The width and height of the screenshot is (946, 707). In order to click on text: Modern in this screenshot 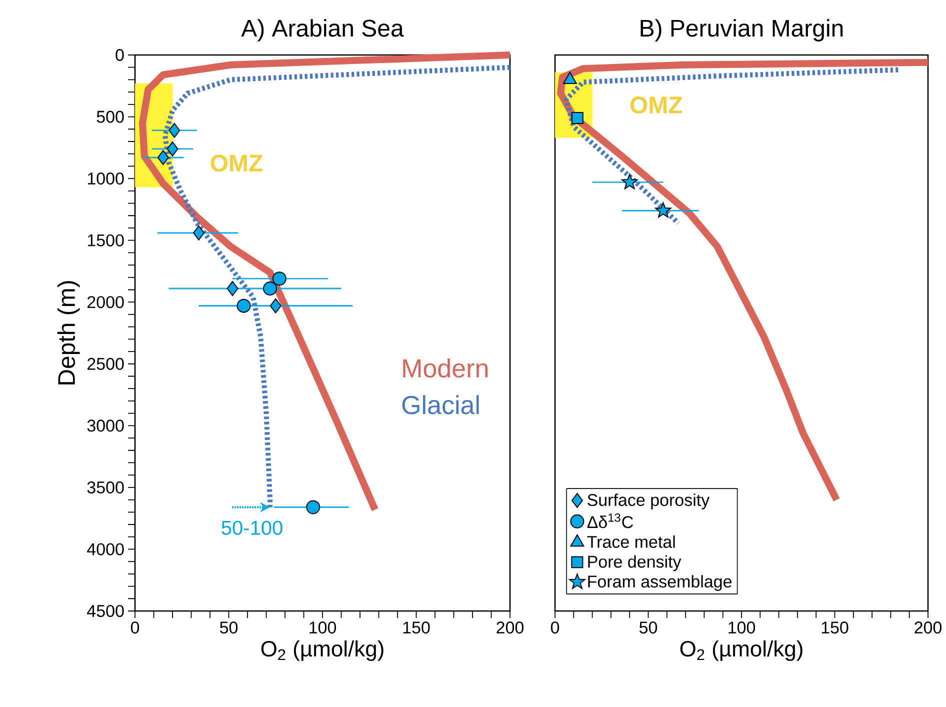, I will do `click(445, 368)`.